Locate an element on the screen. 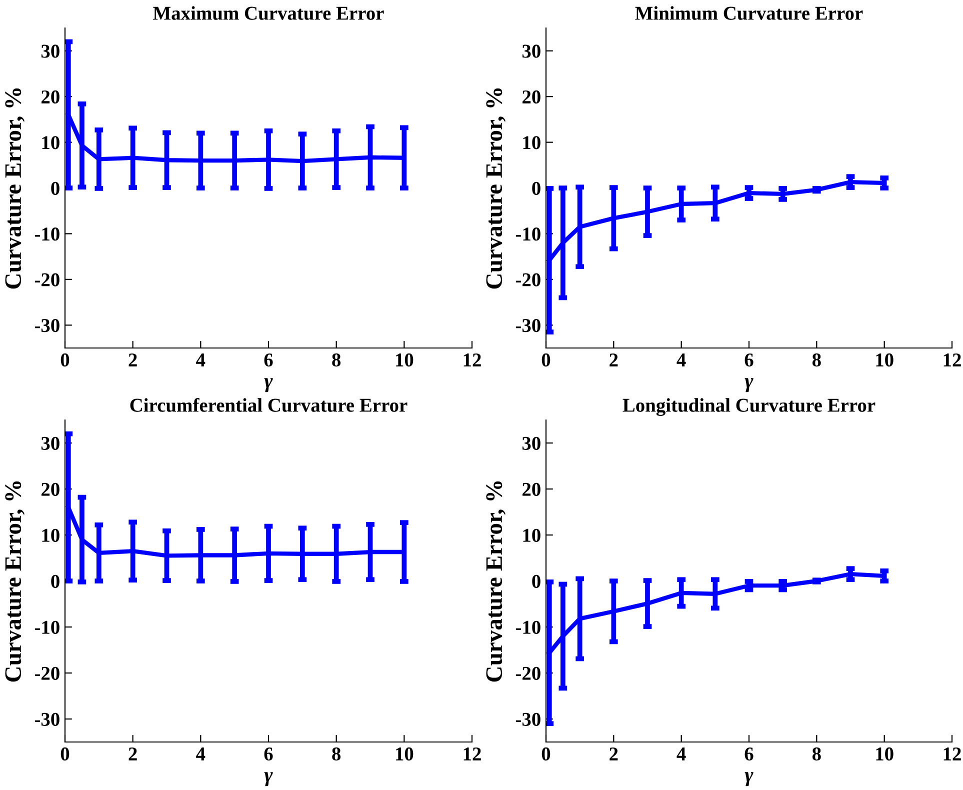 The height and width of the screenshot is (790, 963). chart-title: Maximum Curvature Error is located at coordinates (268, 13).